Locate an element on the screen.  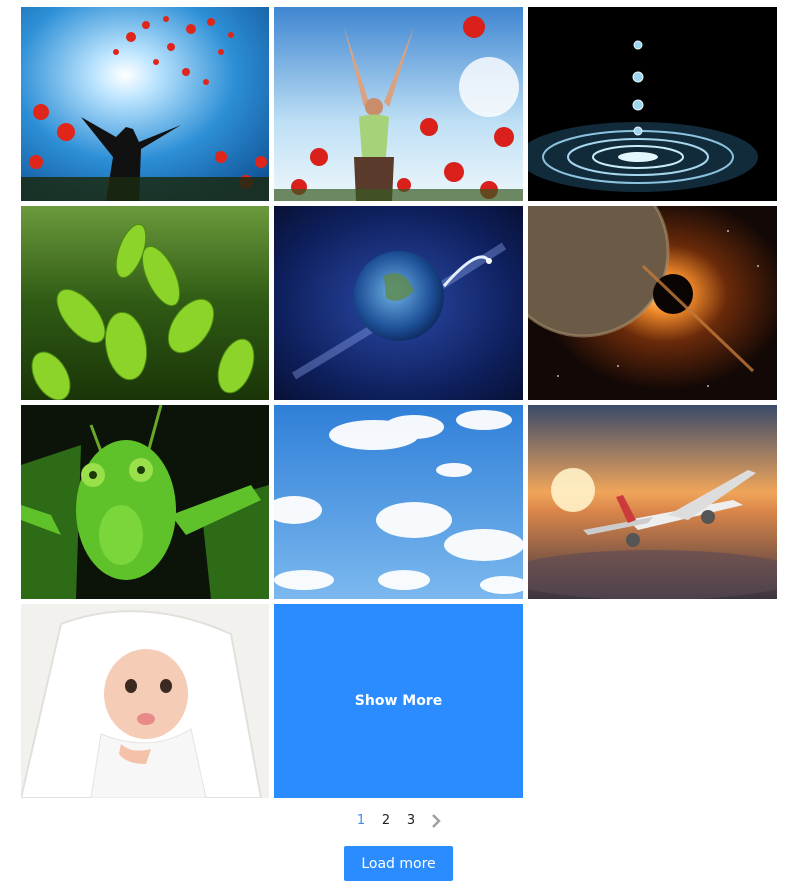
planet-eclipse-image is located at coordinates (652, 303).